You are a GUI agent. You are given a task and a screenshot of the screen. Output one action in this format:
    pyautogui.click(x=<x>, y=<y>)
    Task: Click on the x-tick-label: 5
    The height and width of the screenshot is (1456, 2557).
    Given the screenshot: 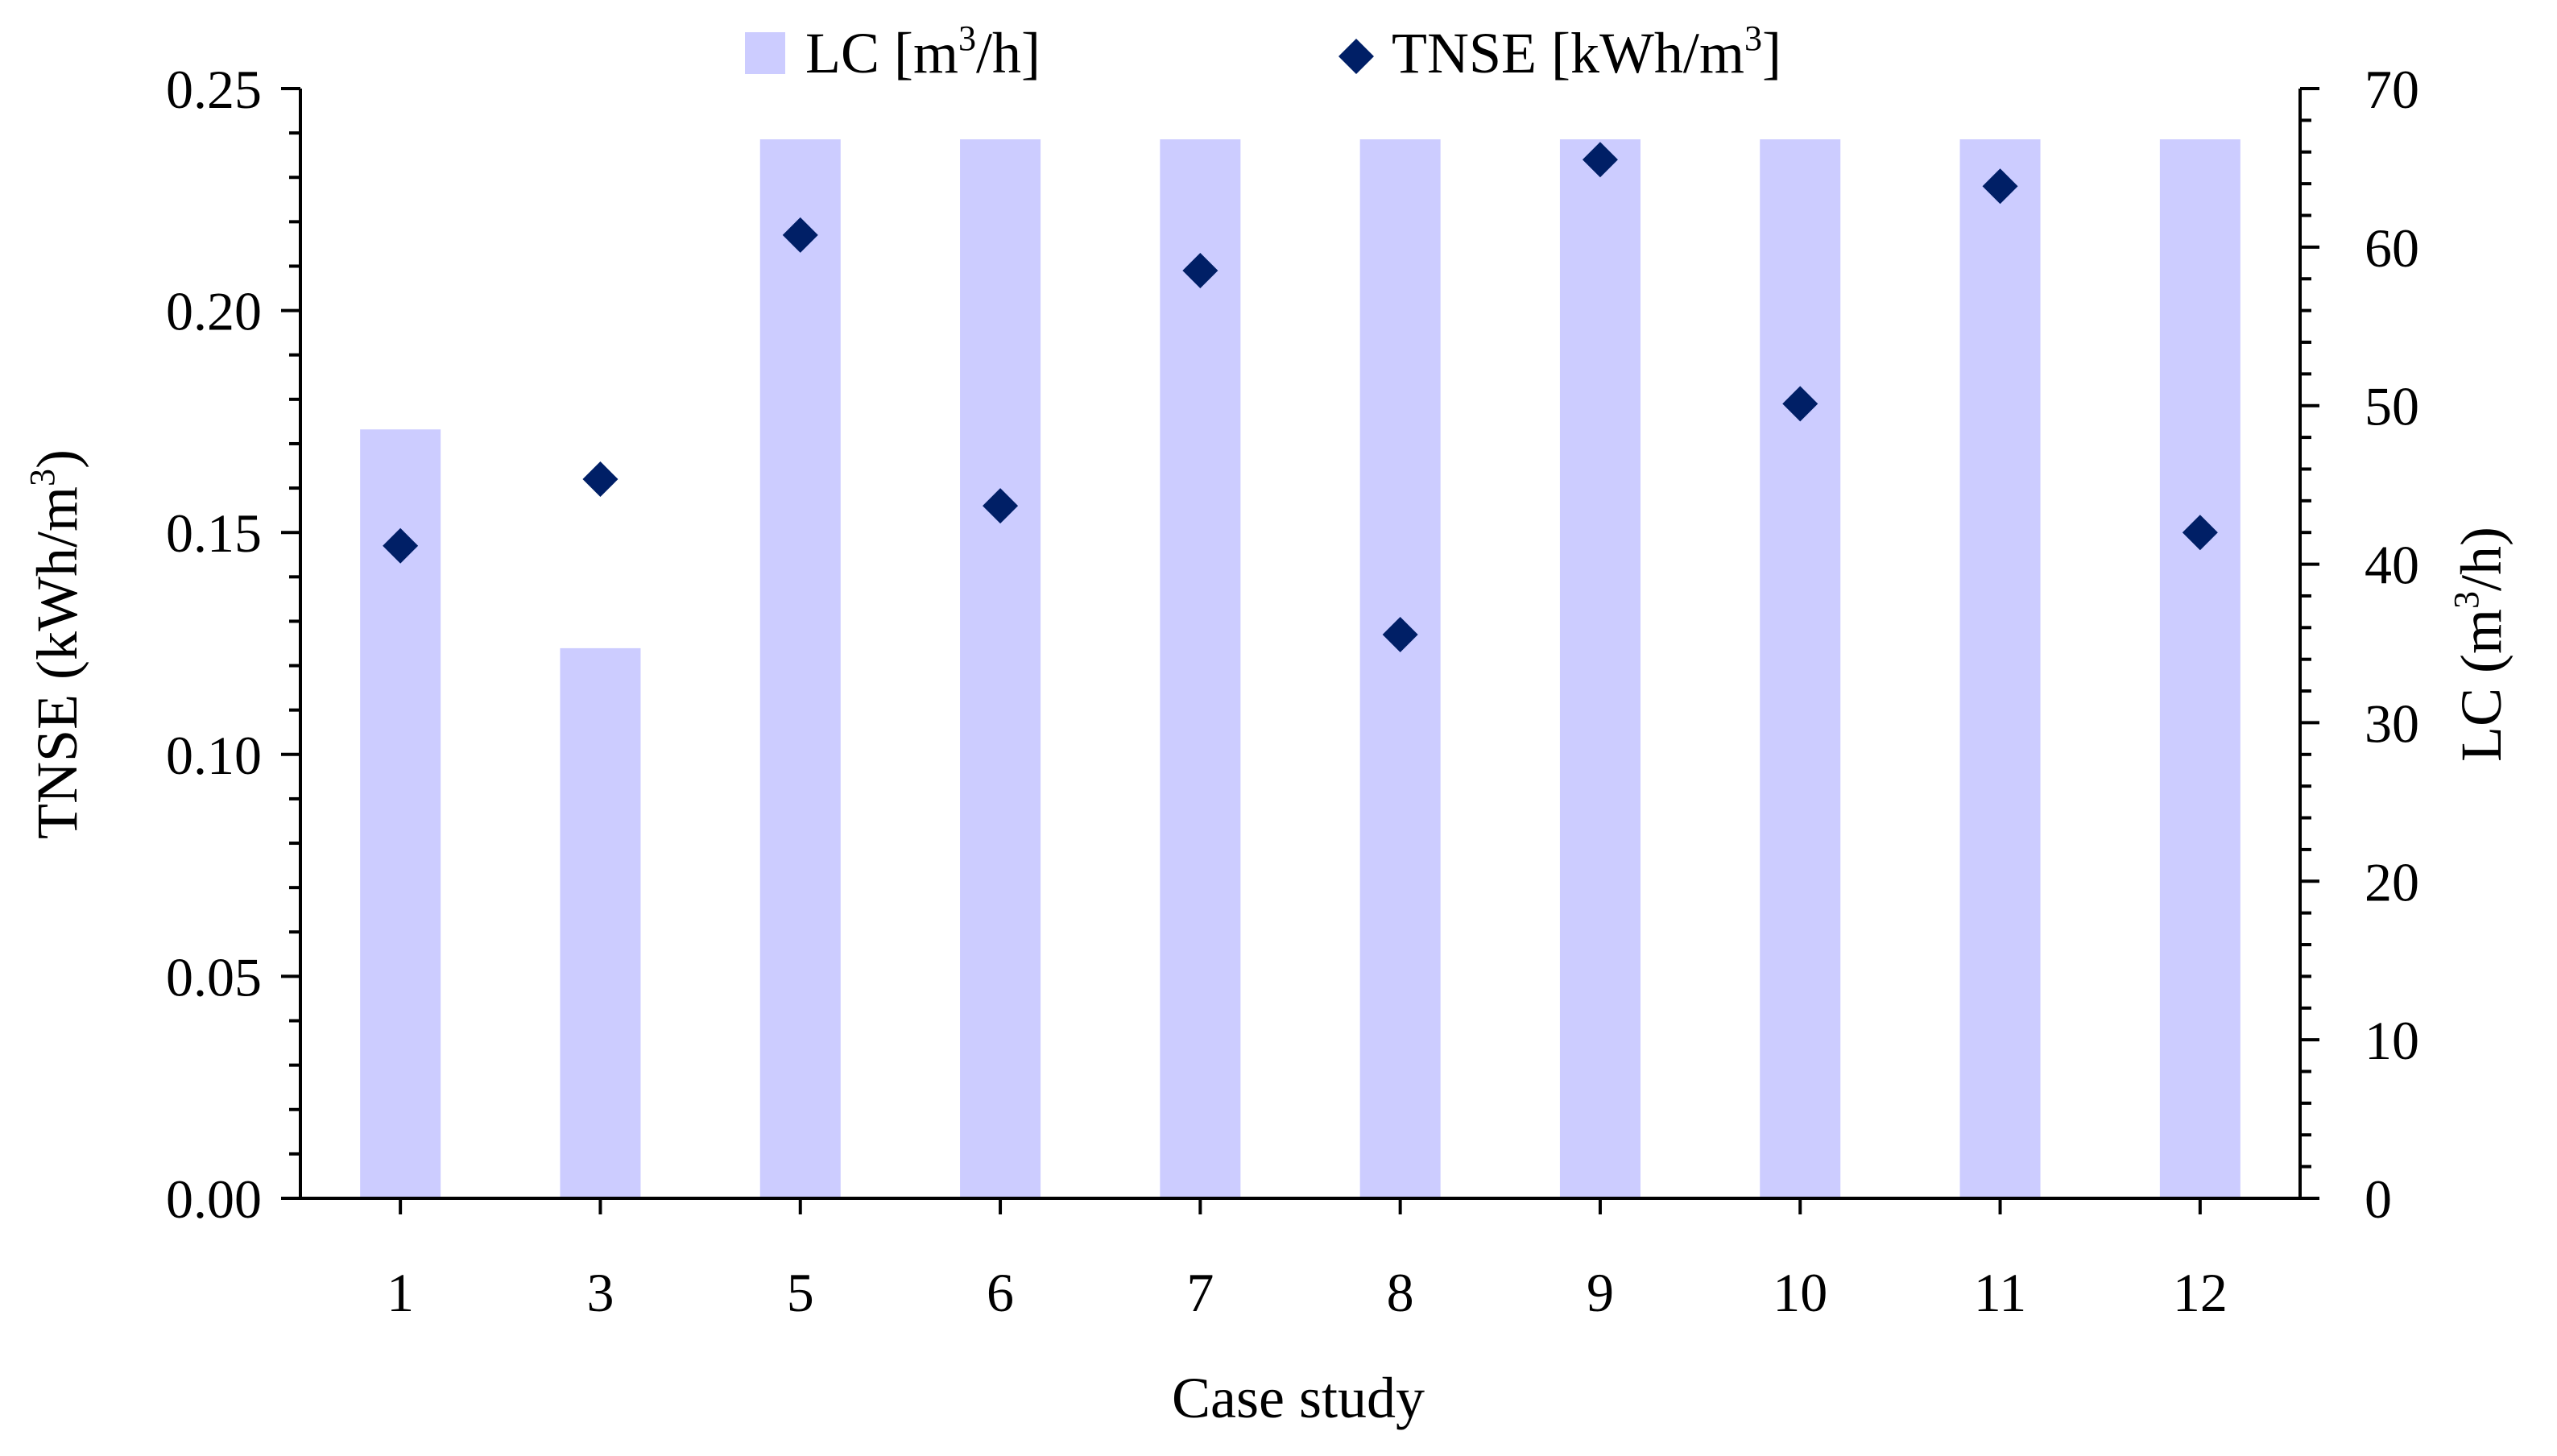 What is the action you would take?
    pyautogui.click(x=801, y=1292)
    